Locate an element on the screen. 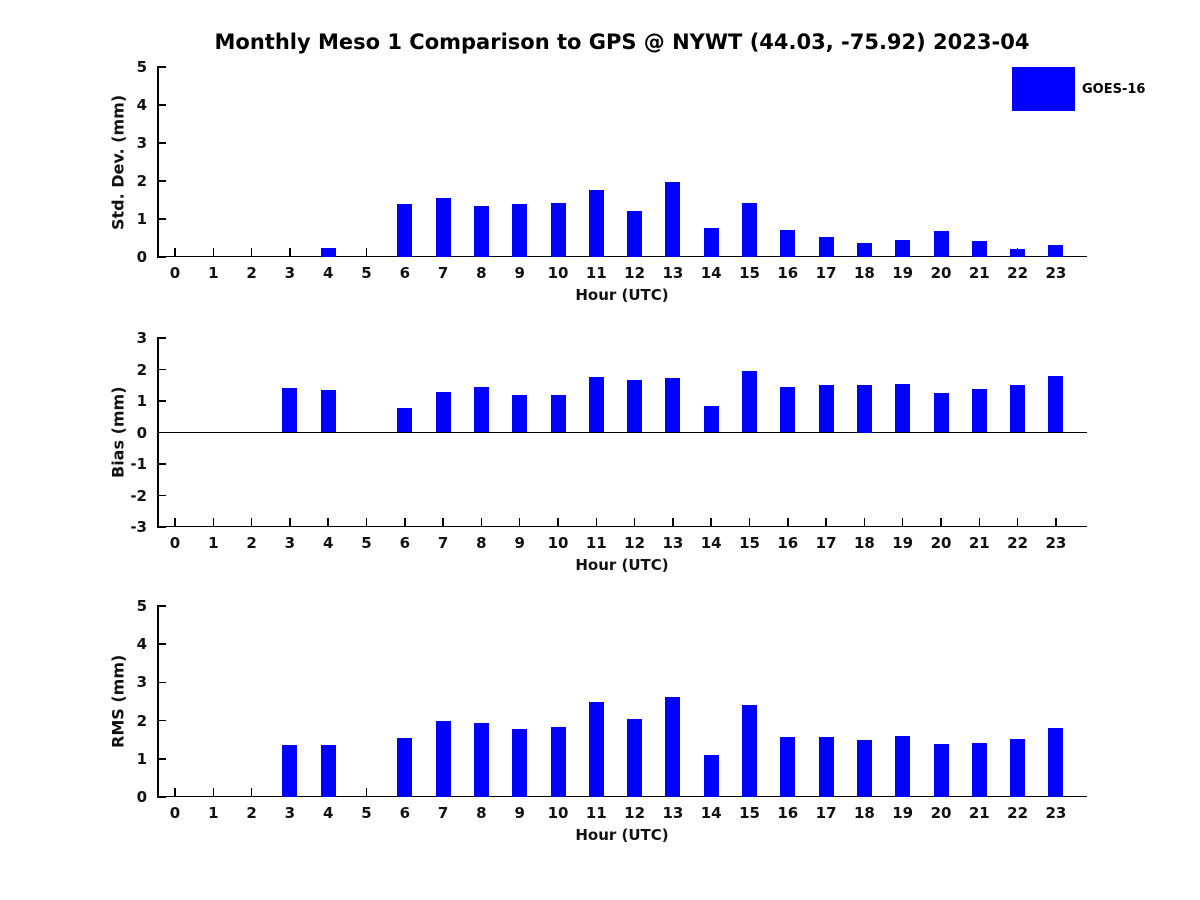 The height and width of the screenshot is (900, 1200). y-axis-label: Std. Dev. (mm) is located at coordinates (118, 162).